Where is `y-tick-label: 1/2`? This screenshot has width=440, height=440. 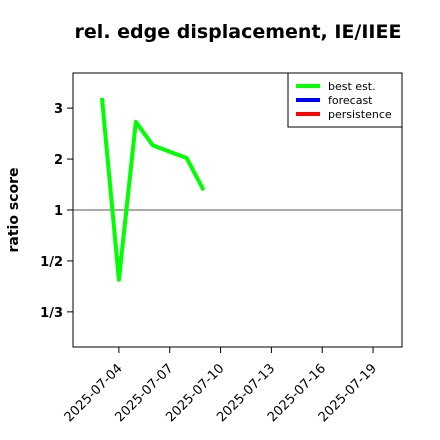
y-tick-label: 1/2 is located at coordinates (51, 262).